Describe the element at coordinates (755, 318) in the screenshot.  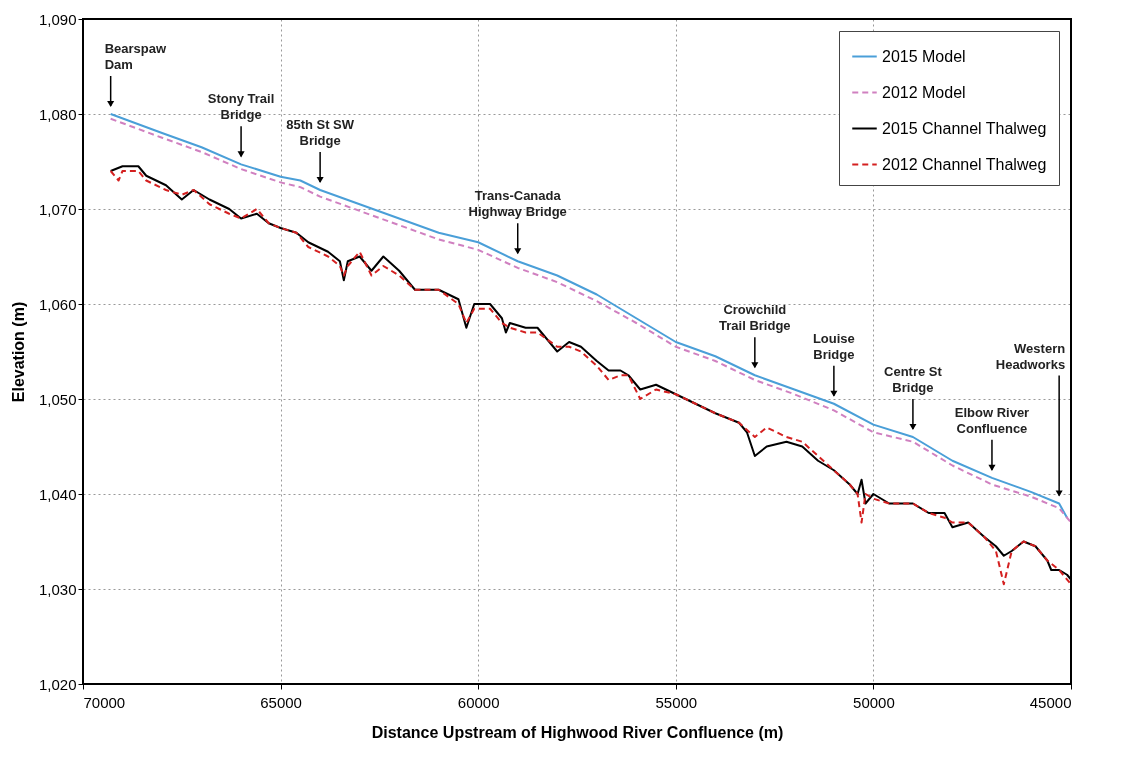
I see `annotation: Crowchild Trail Bridge` at that location.